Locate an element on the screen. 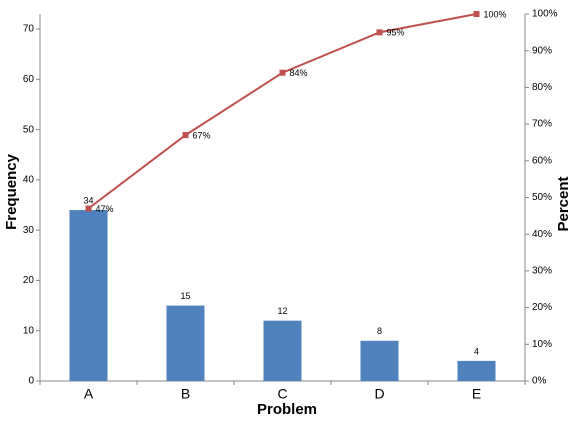 The image size is (580, 423). line-value-label: 84% is located at coordinates (299, 73).